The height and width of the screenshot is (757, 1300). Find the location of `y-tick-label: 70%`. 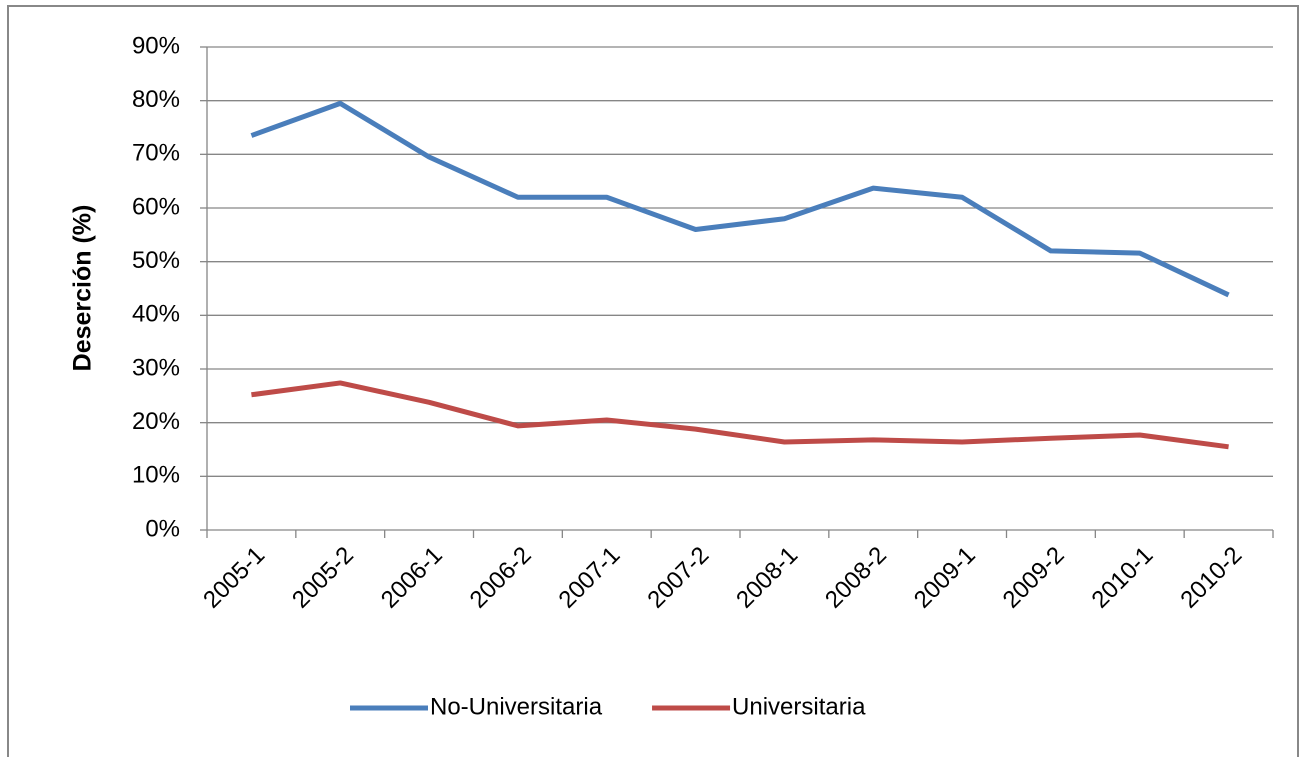

y-tick-label: 70% is located at coordinates (156, 153).